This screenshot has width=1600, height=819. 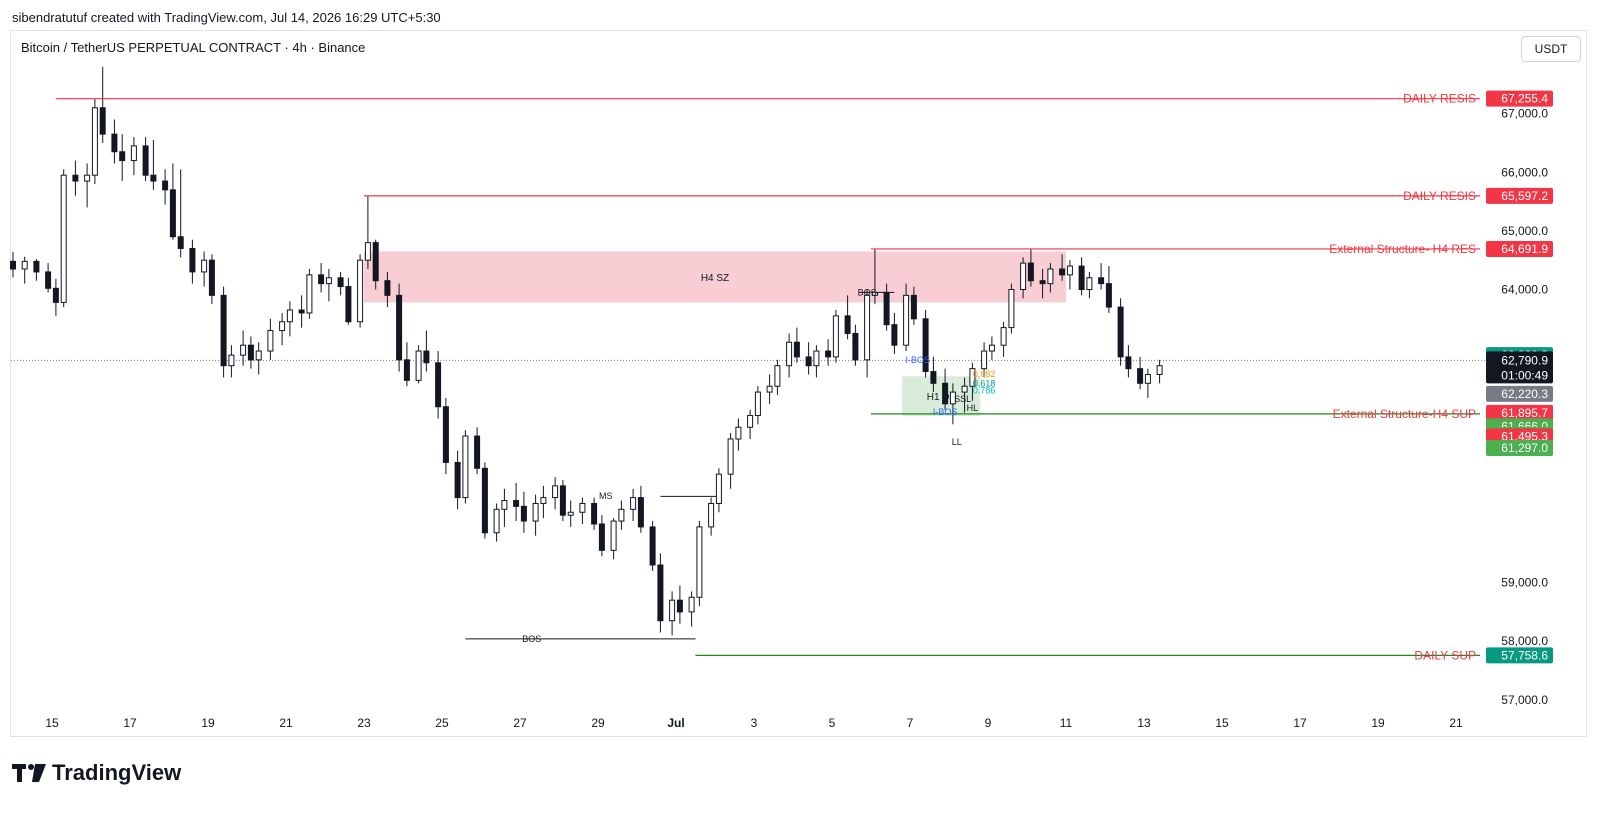 What do you see at coordinates (1551, 49) in the screenshot?
I see `currency-button: USDT` at bounding box center [1551, 49].